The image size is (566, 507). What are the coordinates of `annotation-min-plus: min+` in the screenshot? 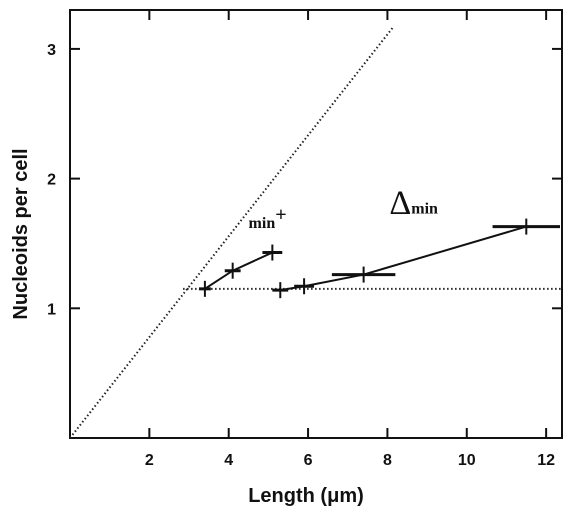 It's located at (268, 218).